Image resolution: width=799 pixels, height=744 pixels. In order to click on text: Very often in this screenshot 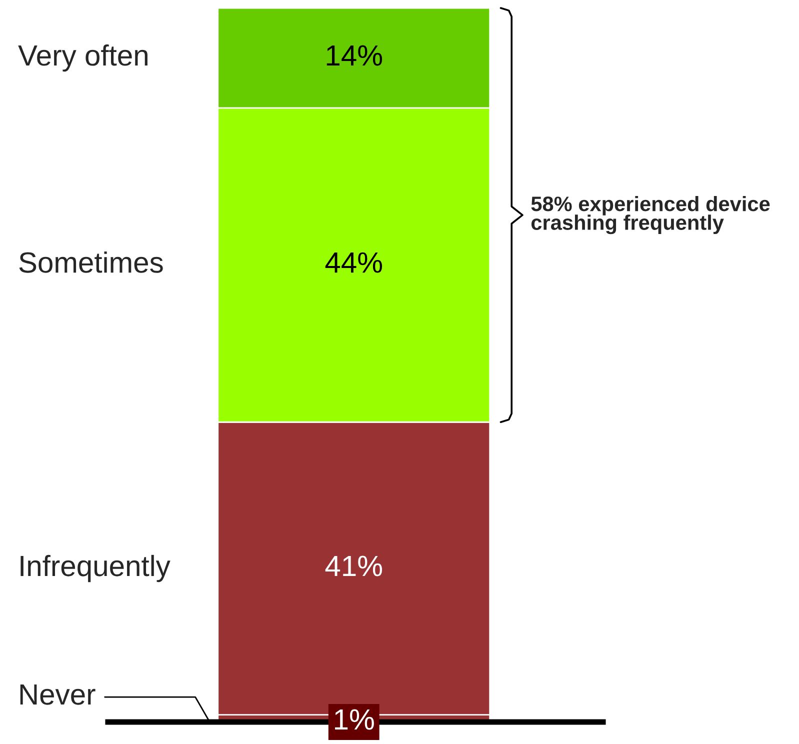, I will do `click(83, 58)`.